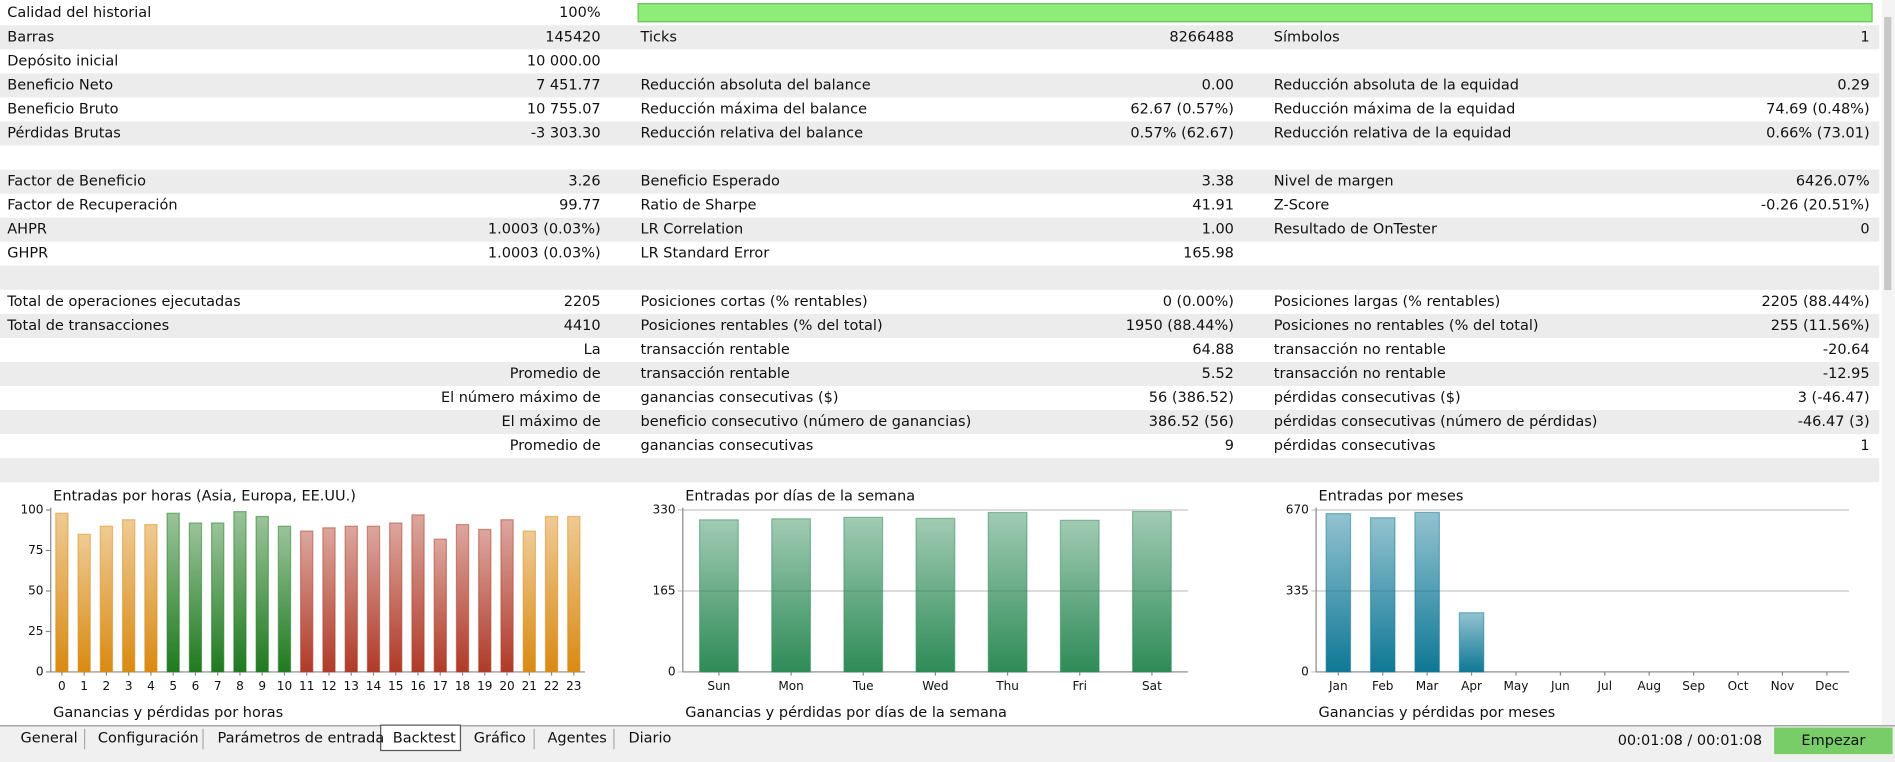 This screenshot has height=762, width=1895. I want to click on stat-value: 6426.07%, so click(1833, 182).